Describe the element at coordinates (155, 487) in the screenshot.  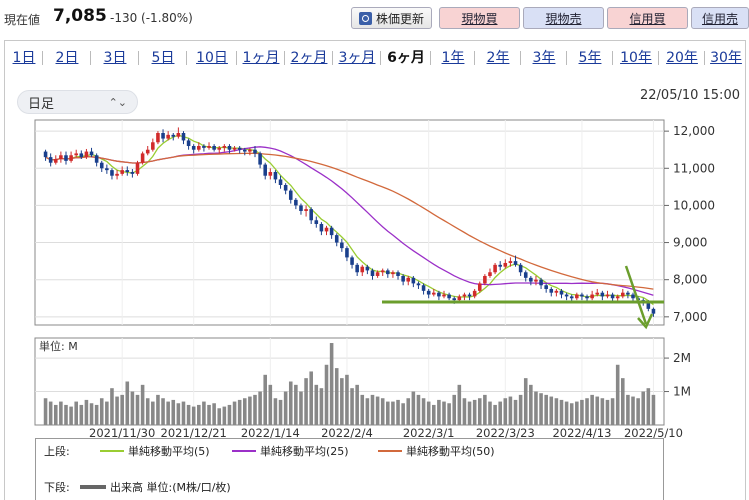
I see `legend-volume: 出来高 単位:(M株/口/枚)` at that location.